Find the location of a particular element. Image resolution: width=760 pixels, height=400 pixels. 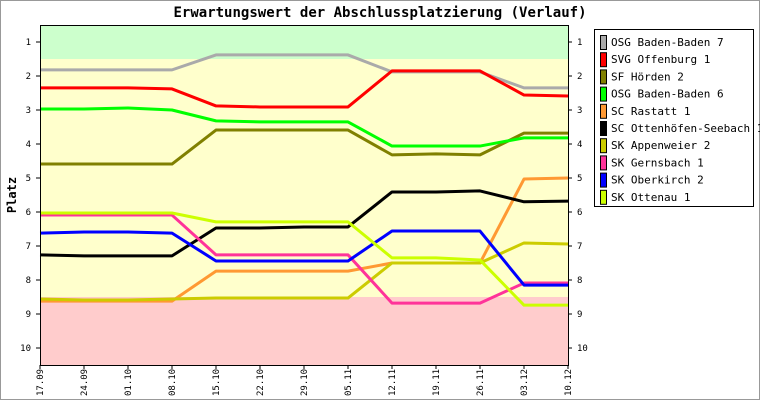

y-tick-label-right: 7 is located at coordinates (579, 247).